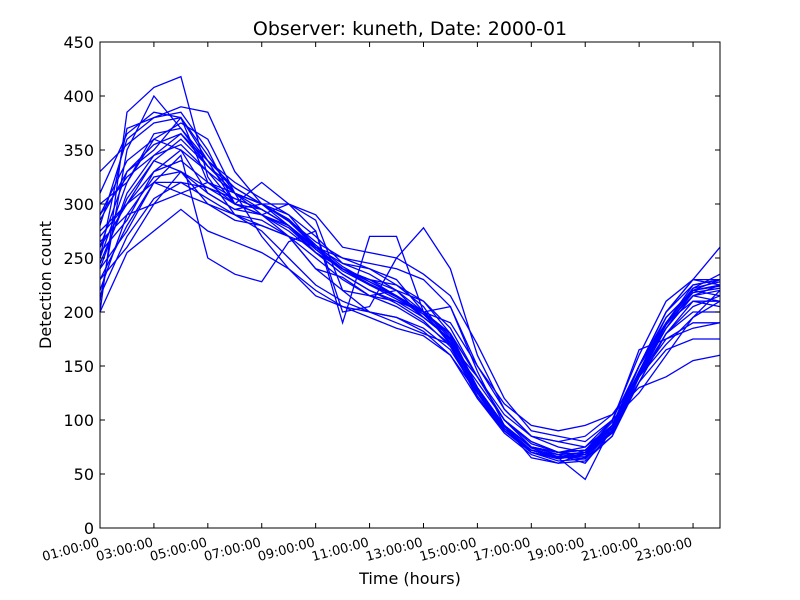  Describe the element at coordinates (45, 285) in the screenshot. I see `y-axis-label: Detection count` at that location.